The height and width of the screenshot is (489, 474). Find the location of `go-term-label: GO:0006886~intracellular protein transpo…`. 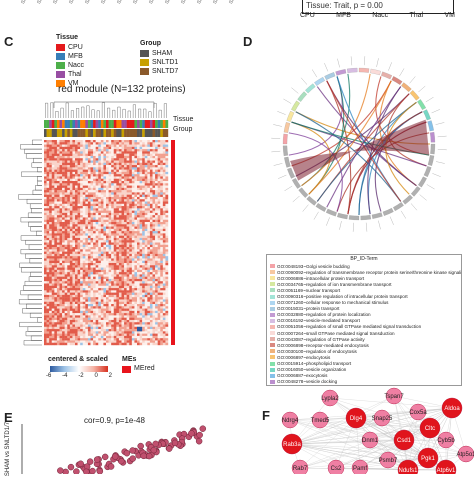

go-term-label: GO:0006886~intracellular protein transpo… is located at coordinates (321, 278).